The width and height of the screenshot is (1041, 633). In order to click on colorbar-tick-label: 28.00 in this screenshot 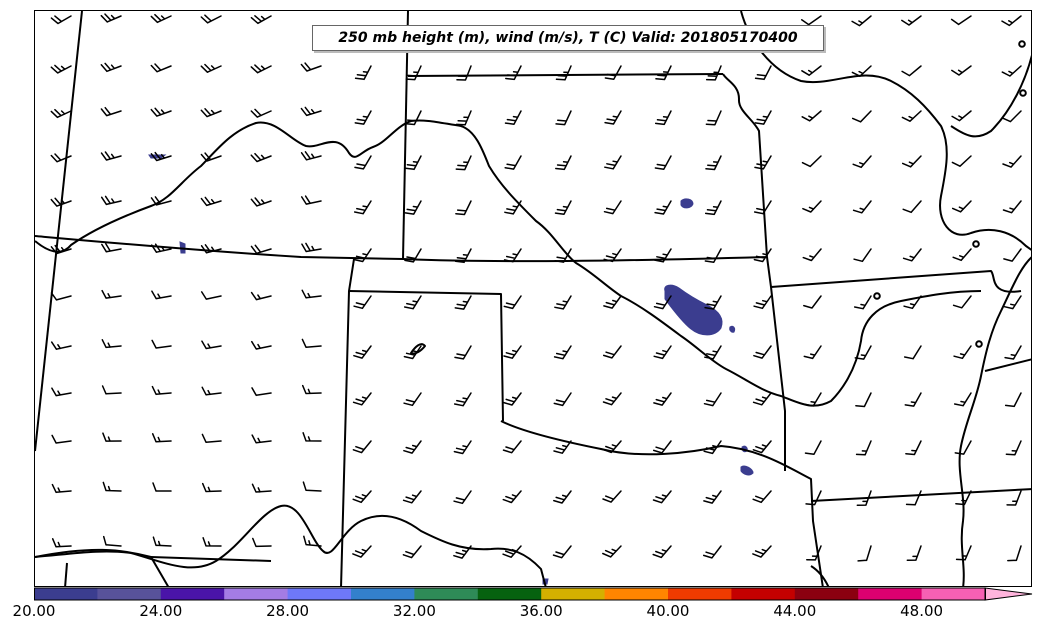, I will do `click(288, 611)`.